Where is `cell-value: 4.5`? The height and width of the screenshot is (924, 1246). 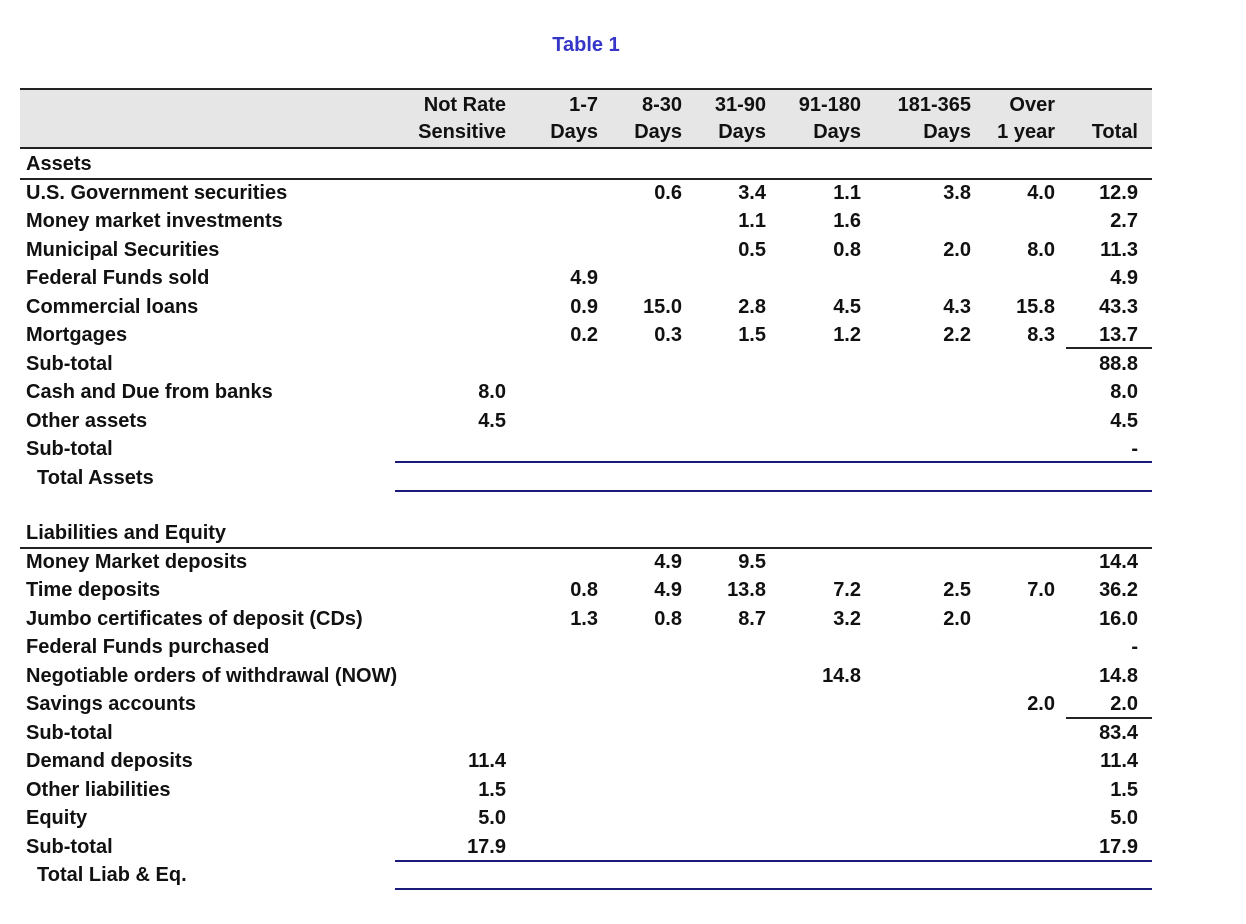
cell-value: 4.5 is located at coordinates (492, 420).